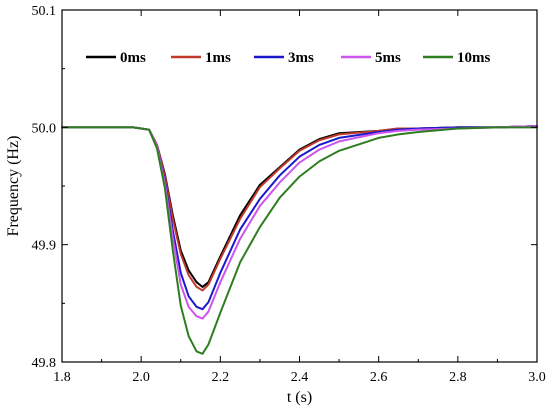 This screenshot has height=410, width=550. Describe the element at coordinates (133, 58) in the screenshot. I see `legend-label: 0ms` at that location.